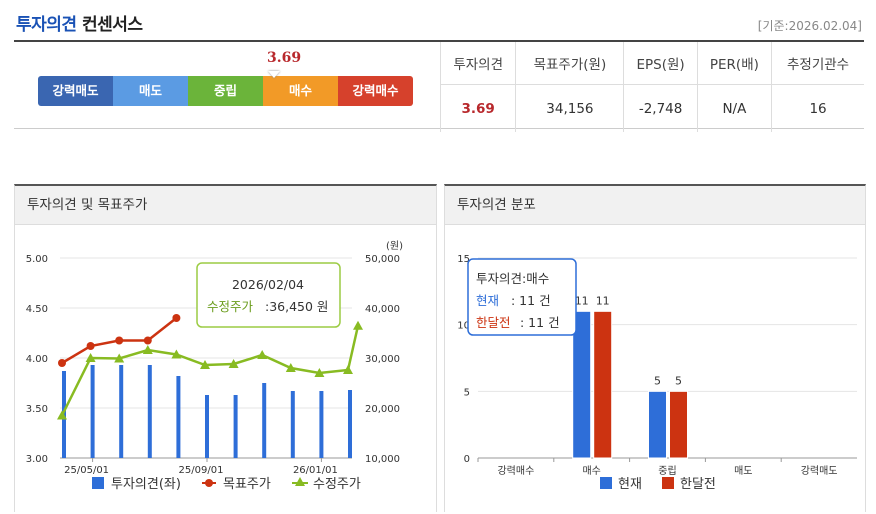 Image resolution: width=876 pixels, height=514 pixels. What do you see at coordinates (660, 63) in the screenshot?
I see `col-header: EPS(원)` at bounding box center [660, 63].